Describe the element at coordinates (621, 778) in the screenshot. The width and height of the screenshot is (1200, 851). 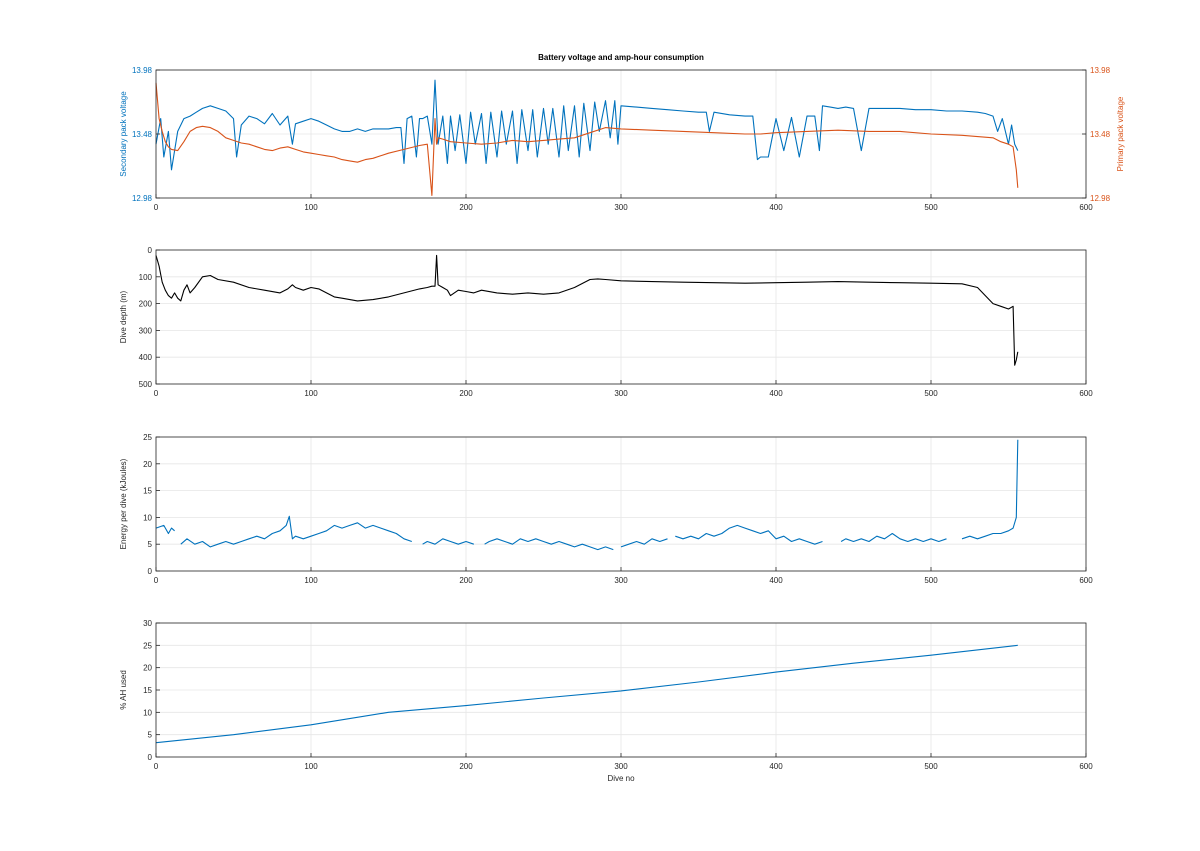
I see `x-axis-label: Dive no` at that location.